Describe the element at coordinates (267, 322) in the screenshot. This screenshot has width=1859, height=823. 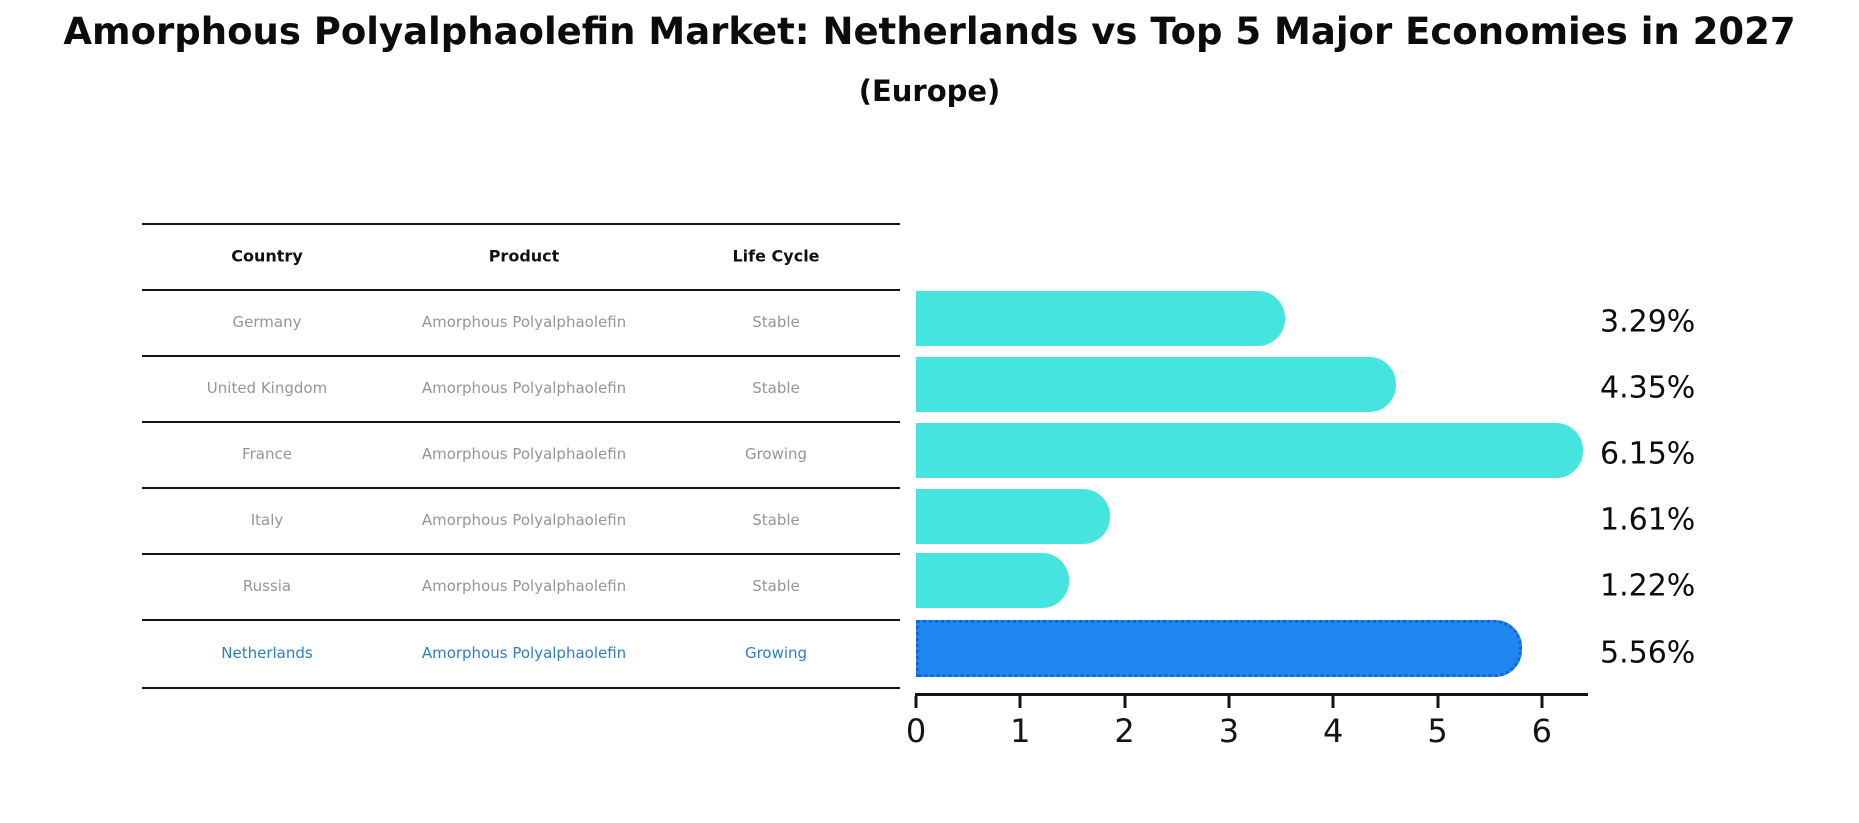
I see `table-cell-country: Germany` at that location.